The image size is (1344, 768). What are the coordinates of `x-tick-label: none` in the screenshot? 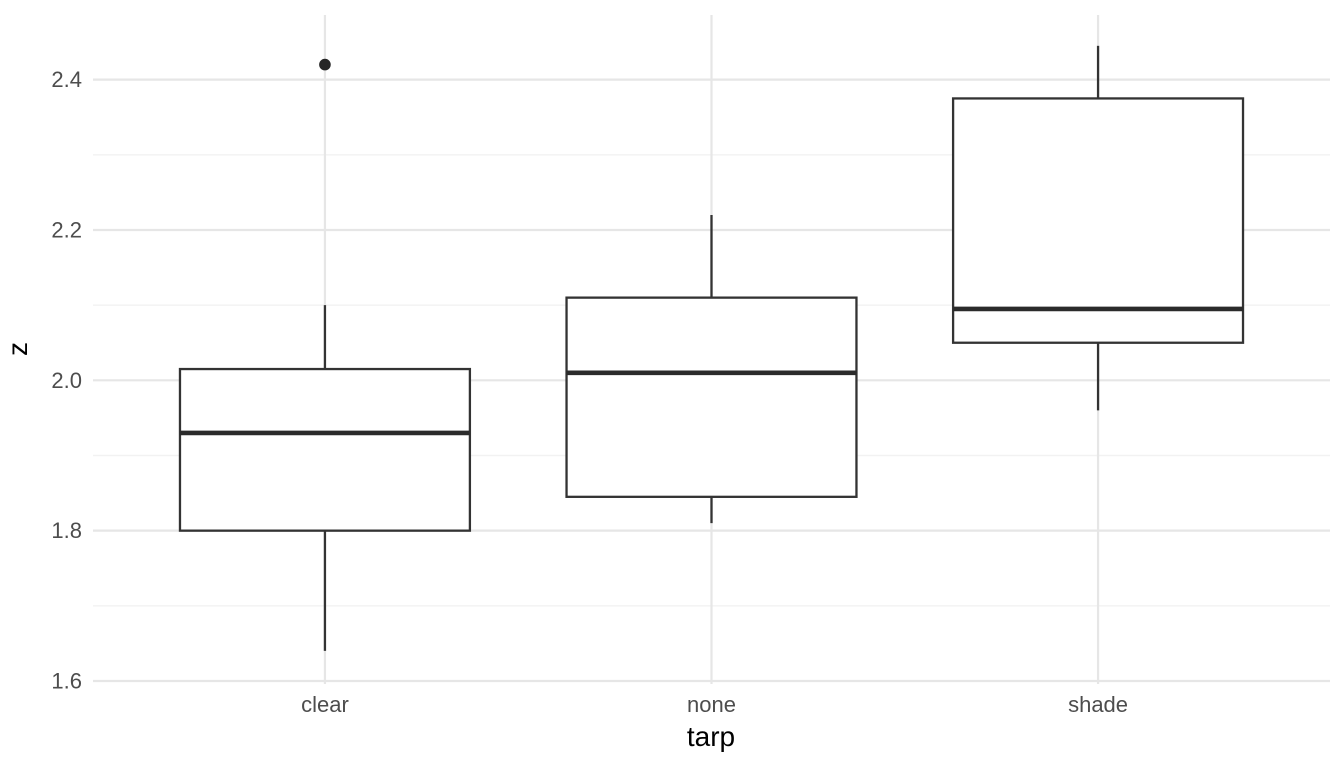 It's located at (711, 704).